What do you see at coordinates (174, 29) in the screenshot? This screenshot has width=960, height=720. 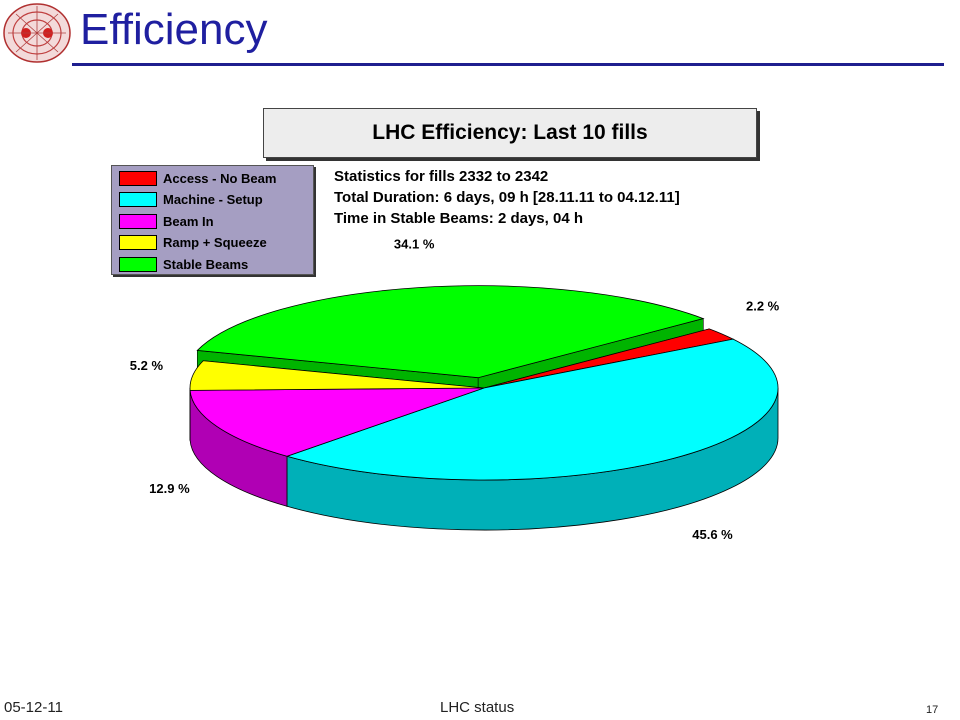 I see `slide-title: Efficiency` at bounding box center [174, 29].